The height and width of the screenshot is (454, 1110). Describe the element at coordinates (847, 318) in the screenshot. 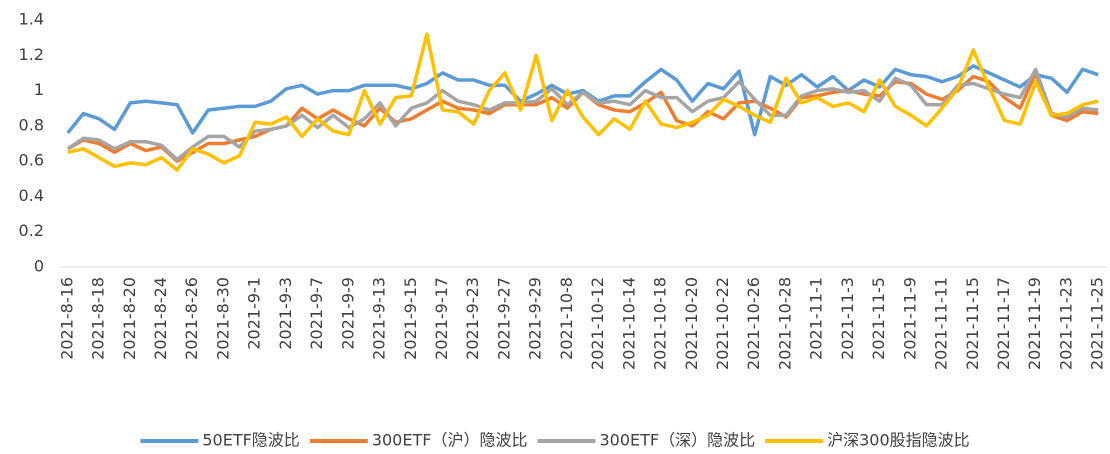

I see `x-tick-label: 2021-11-3` at that location.